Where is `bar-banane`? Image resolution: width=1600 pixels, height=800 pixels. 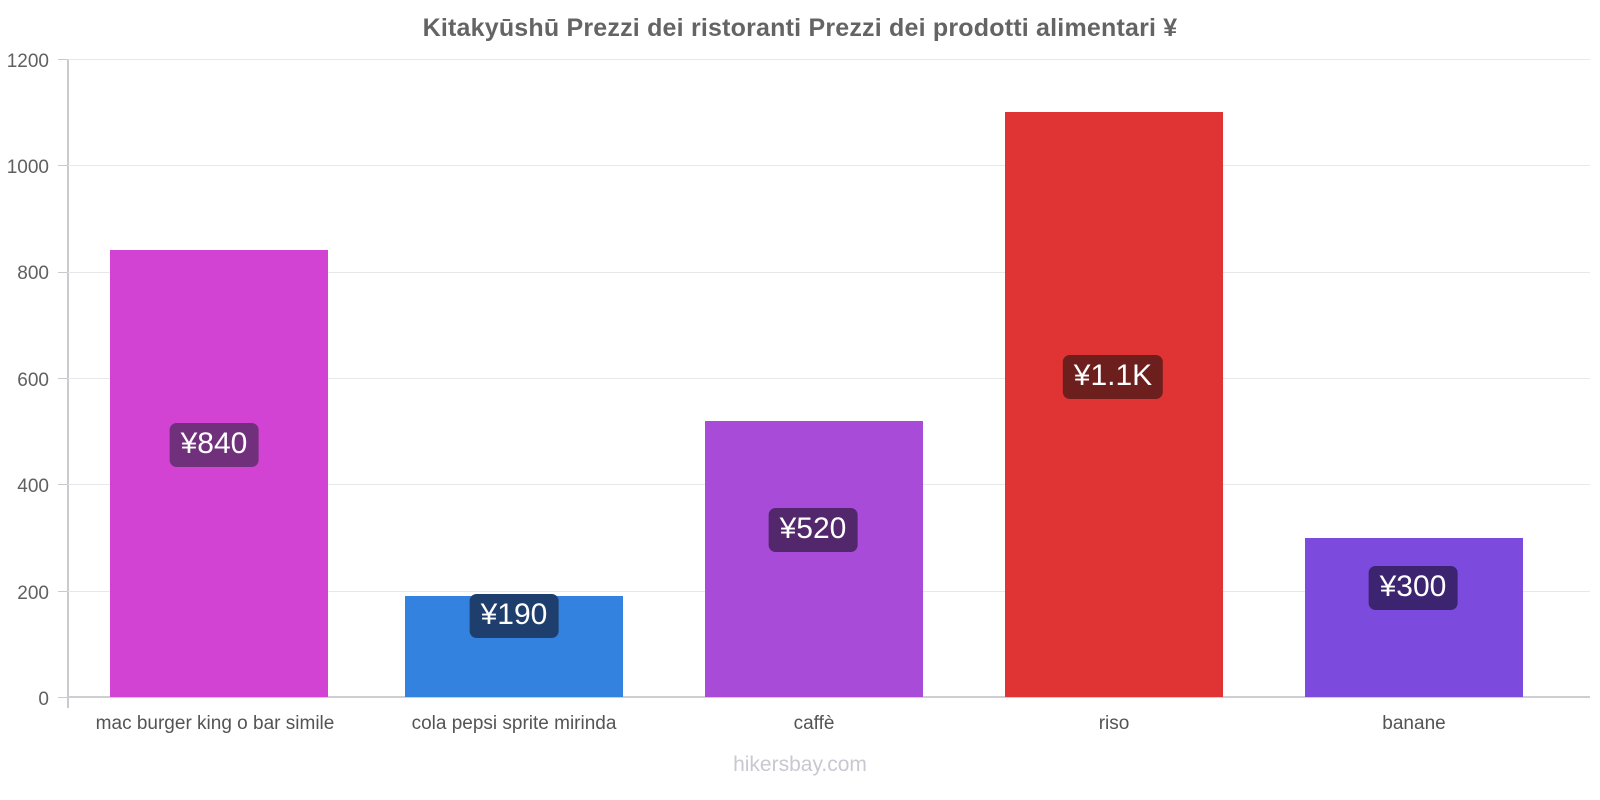 bar-banane is located at coordinates (1414, 617).